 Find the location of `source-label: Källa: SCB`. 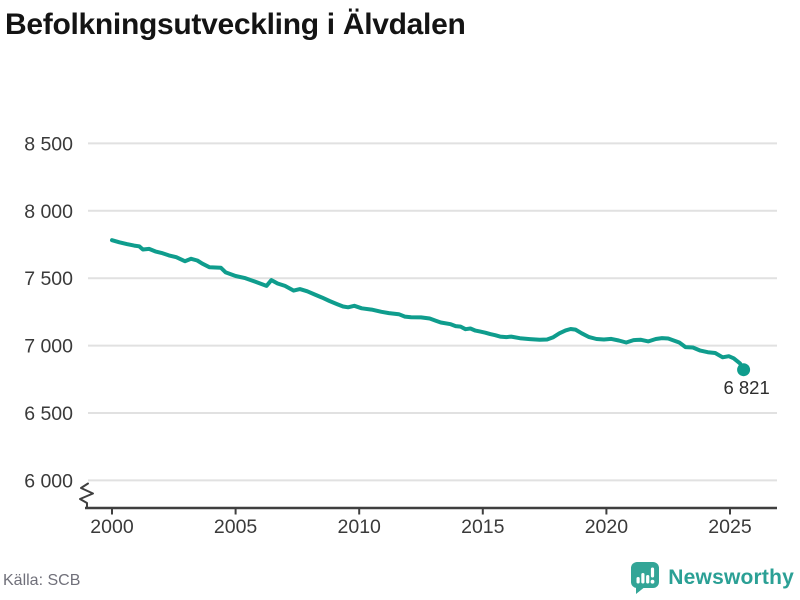

source-label: Källa: SCB is located at coordinates (42, 580).